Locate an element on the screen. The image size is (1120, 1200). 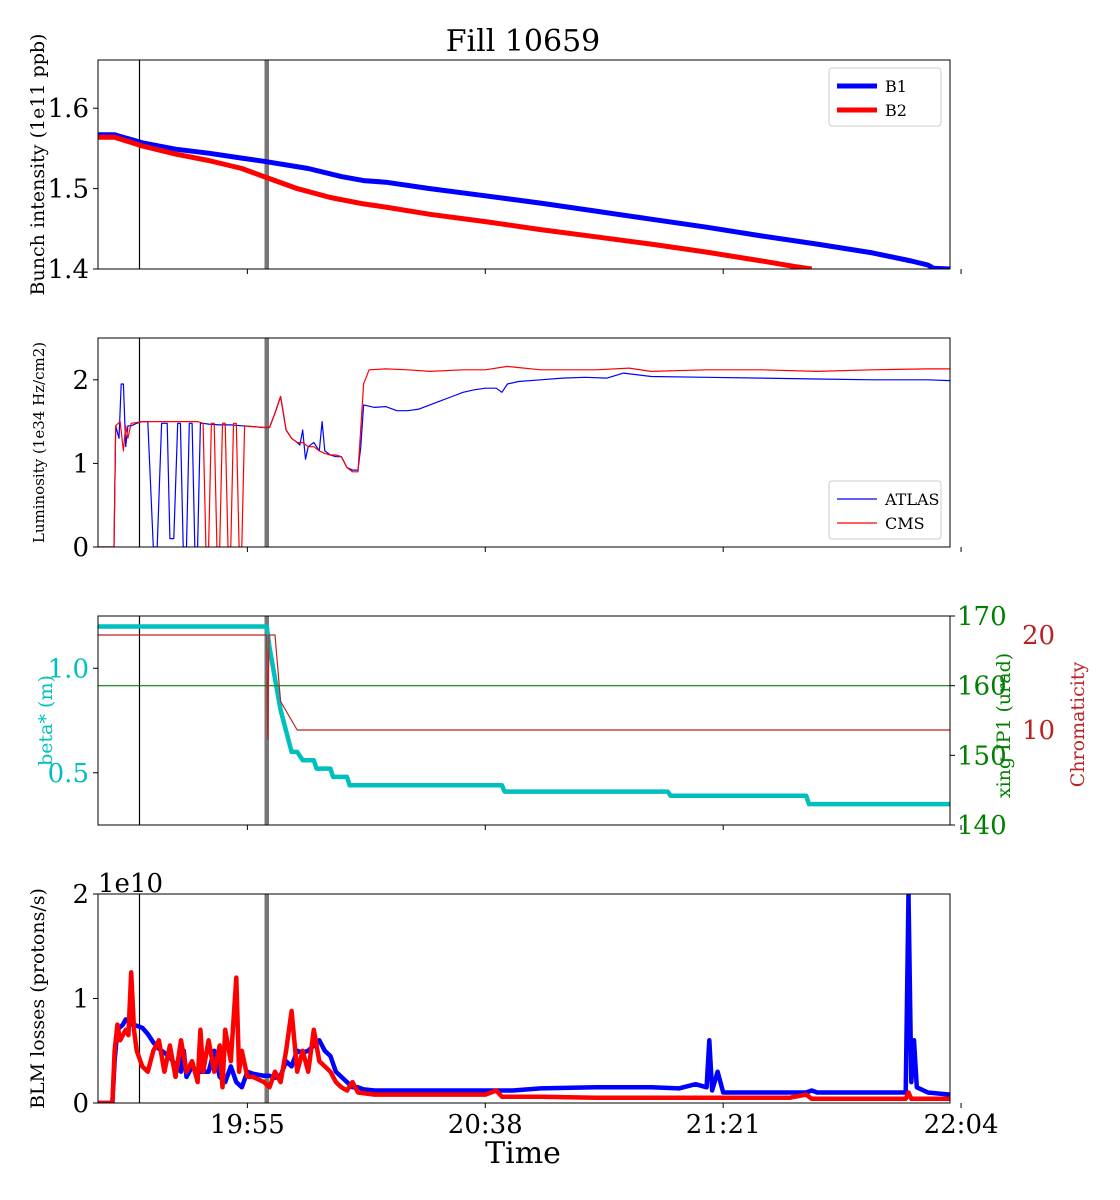
legend-frame is located at coordinates (885, 510).